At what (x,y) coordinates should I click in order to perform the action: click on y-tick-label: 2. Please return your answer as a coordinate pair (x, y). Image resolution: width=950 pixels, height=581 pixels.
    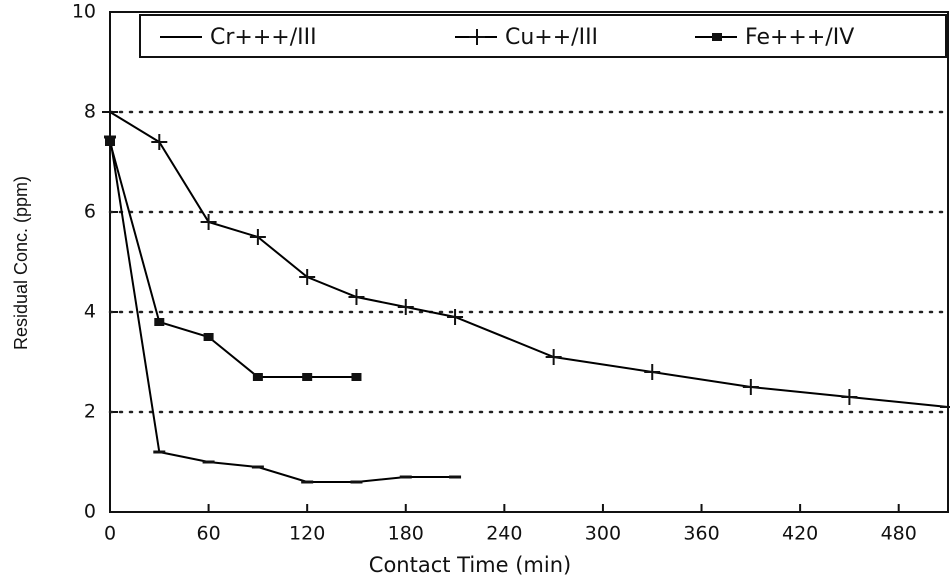
    Looking at the image, I should click on (90, 412).